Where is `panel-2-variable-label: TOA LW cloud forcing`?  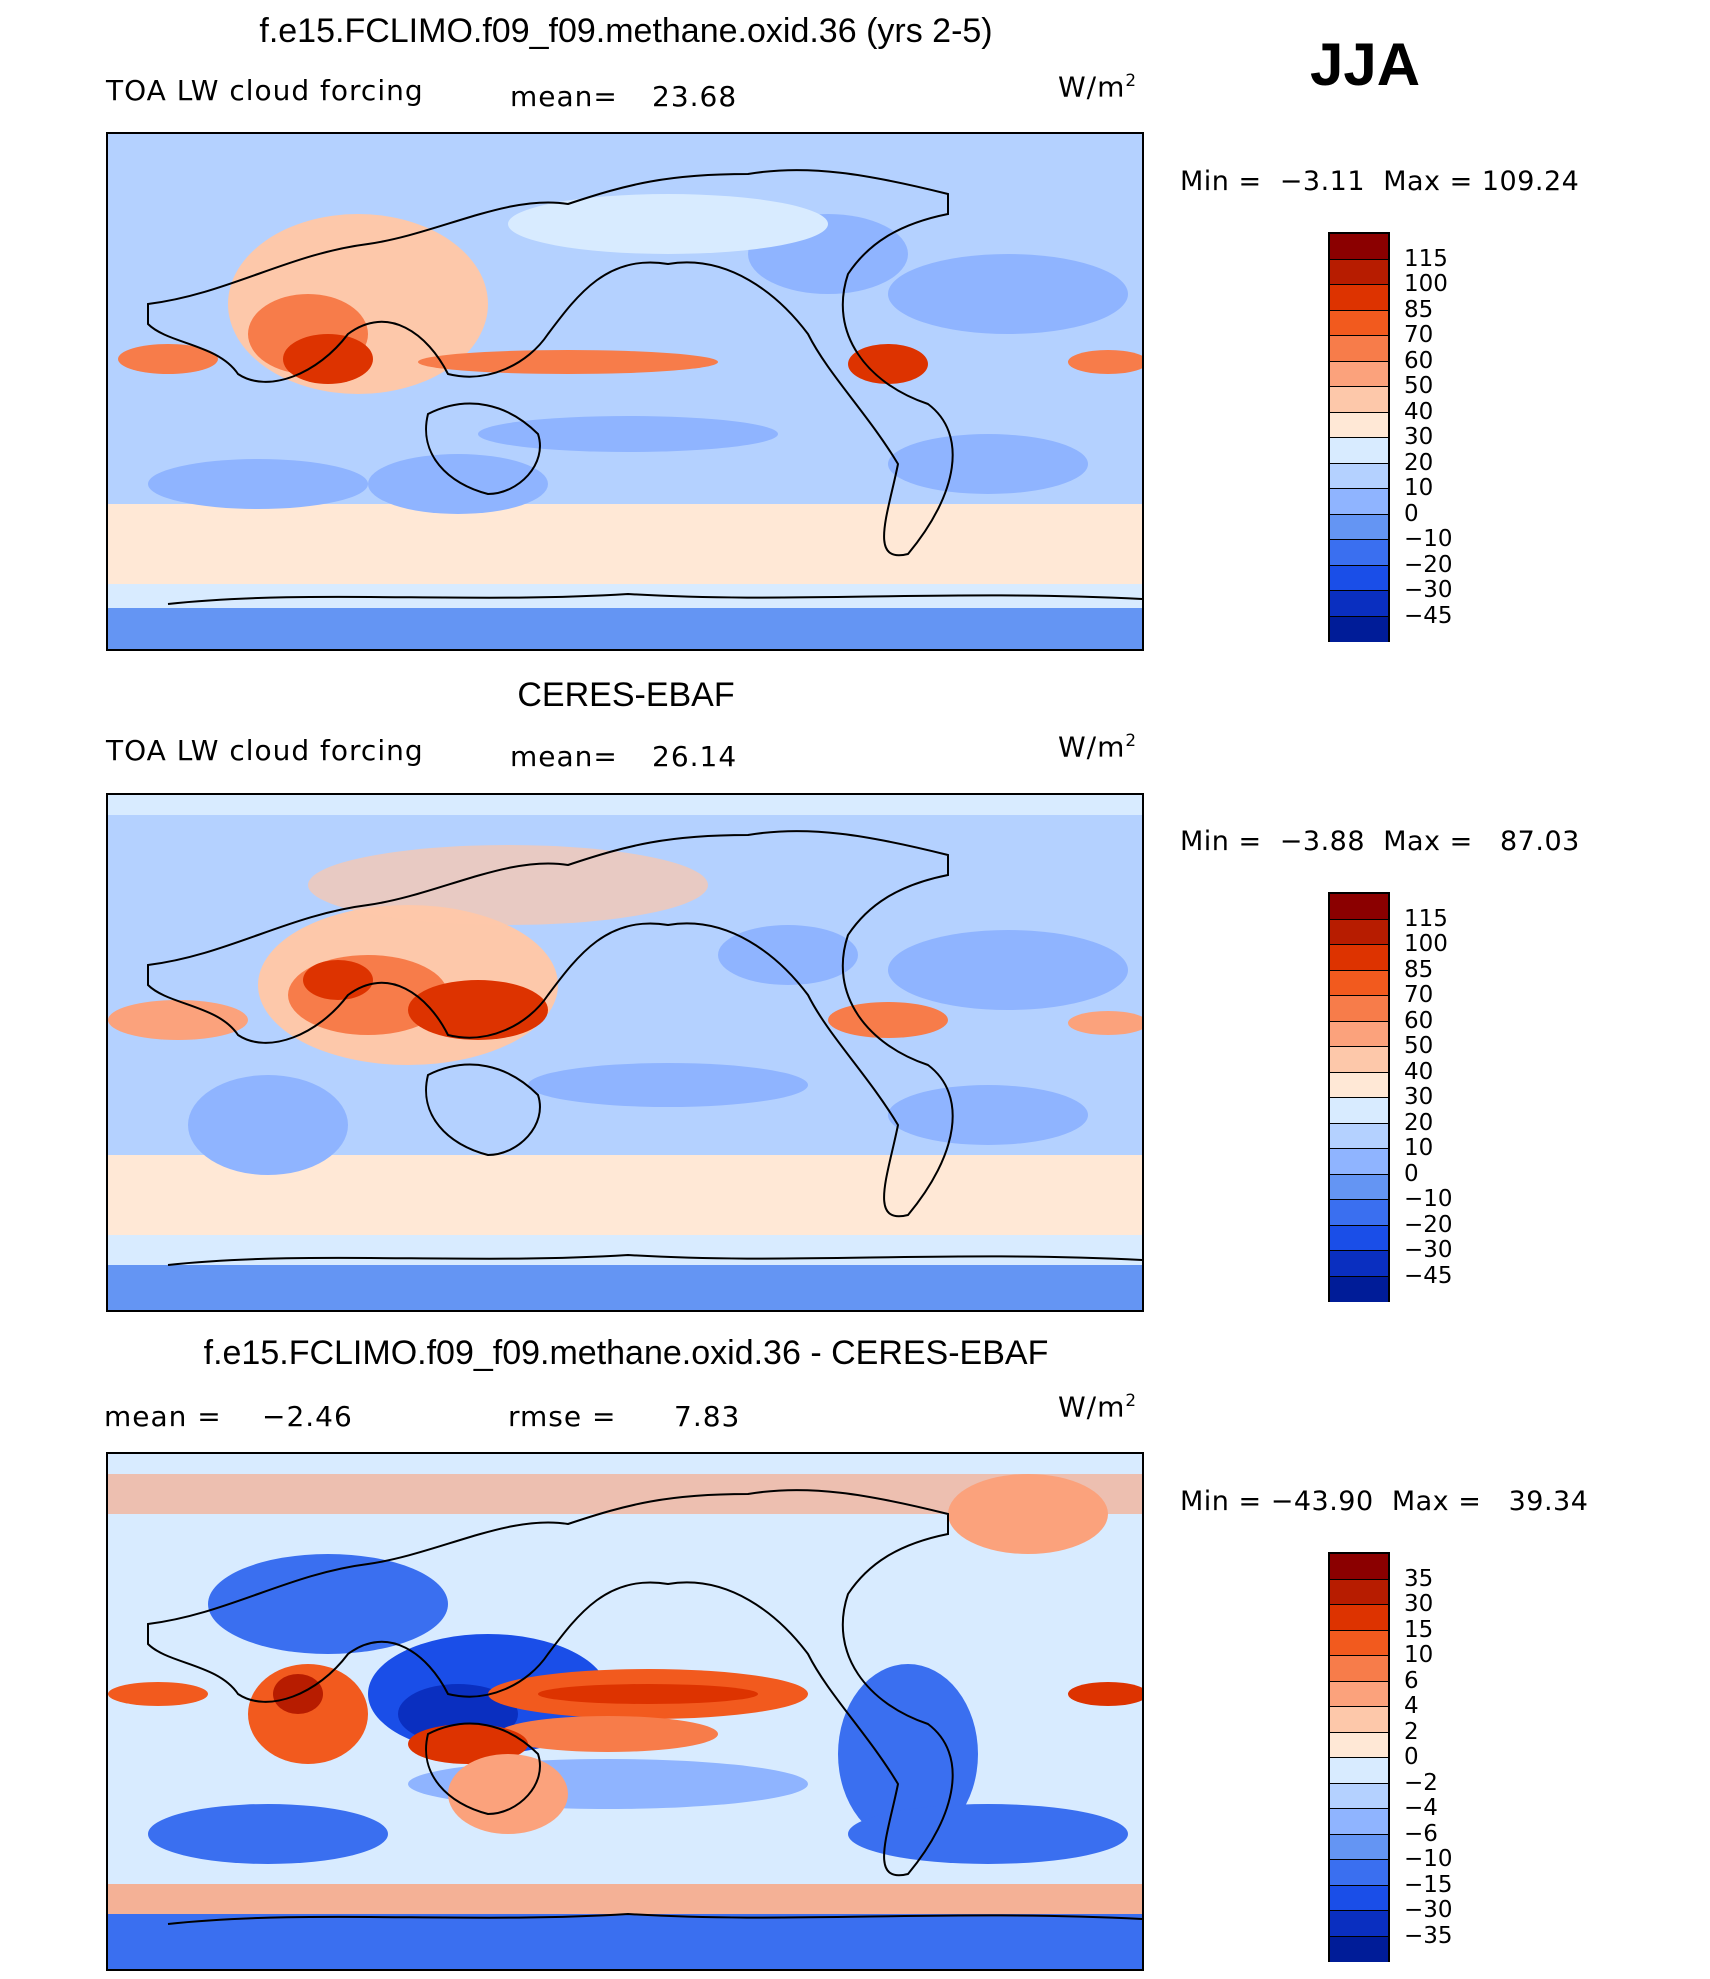 panel-2-variable-label: TOA LW cloud forcing is located at coordinates (265, 750).